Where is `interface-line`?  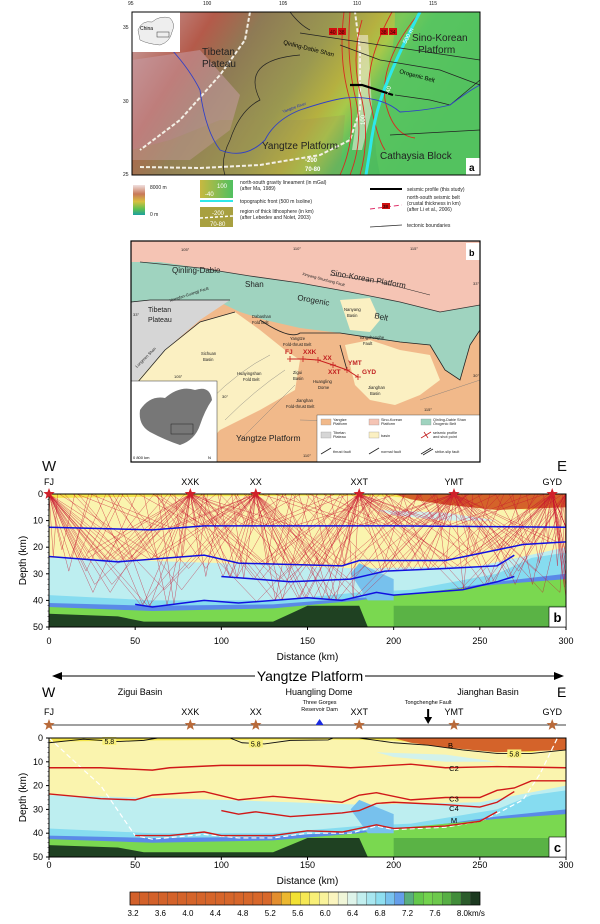 interface-line is located at coordinates (325, 591).